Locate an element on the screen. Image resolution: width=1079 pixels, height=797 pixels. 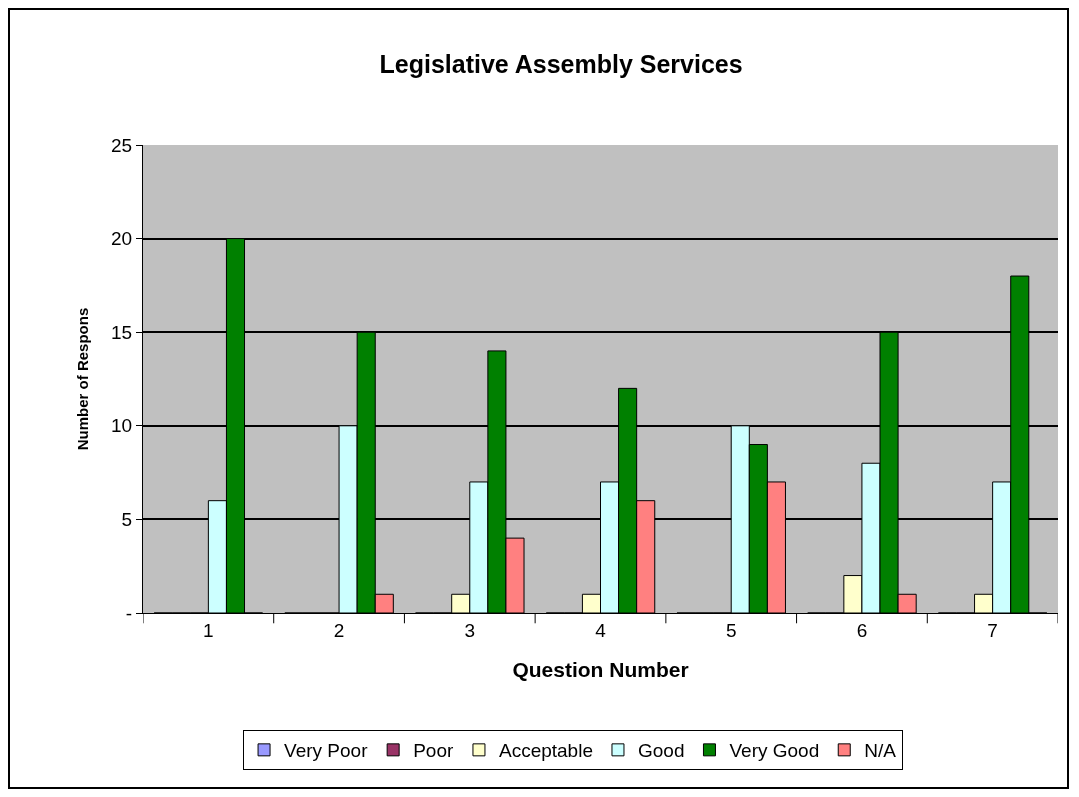
legend-label: Acceptable is located at coordinates (545, 751).